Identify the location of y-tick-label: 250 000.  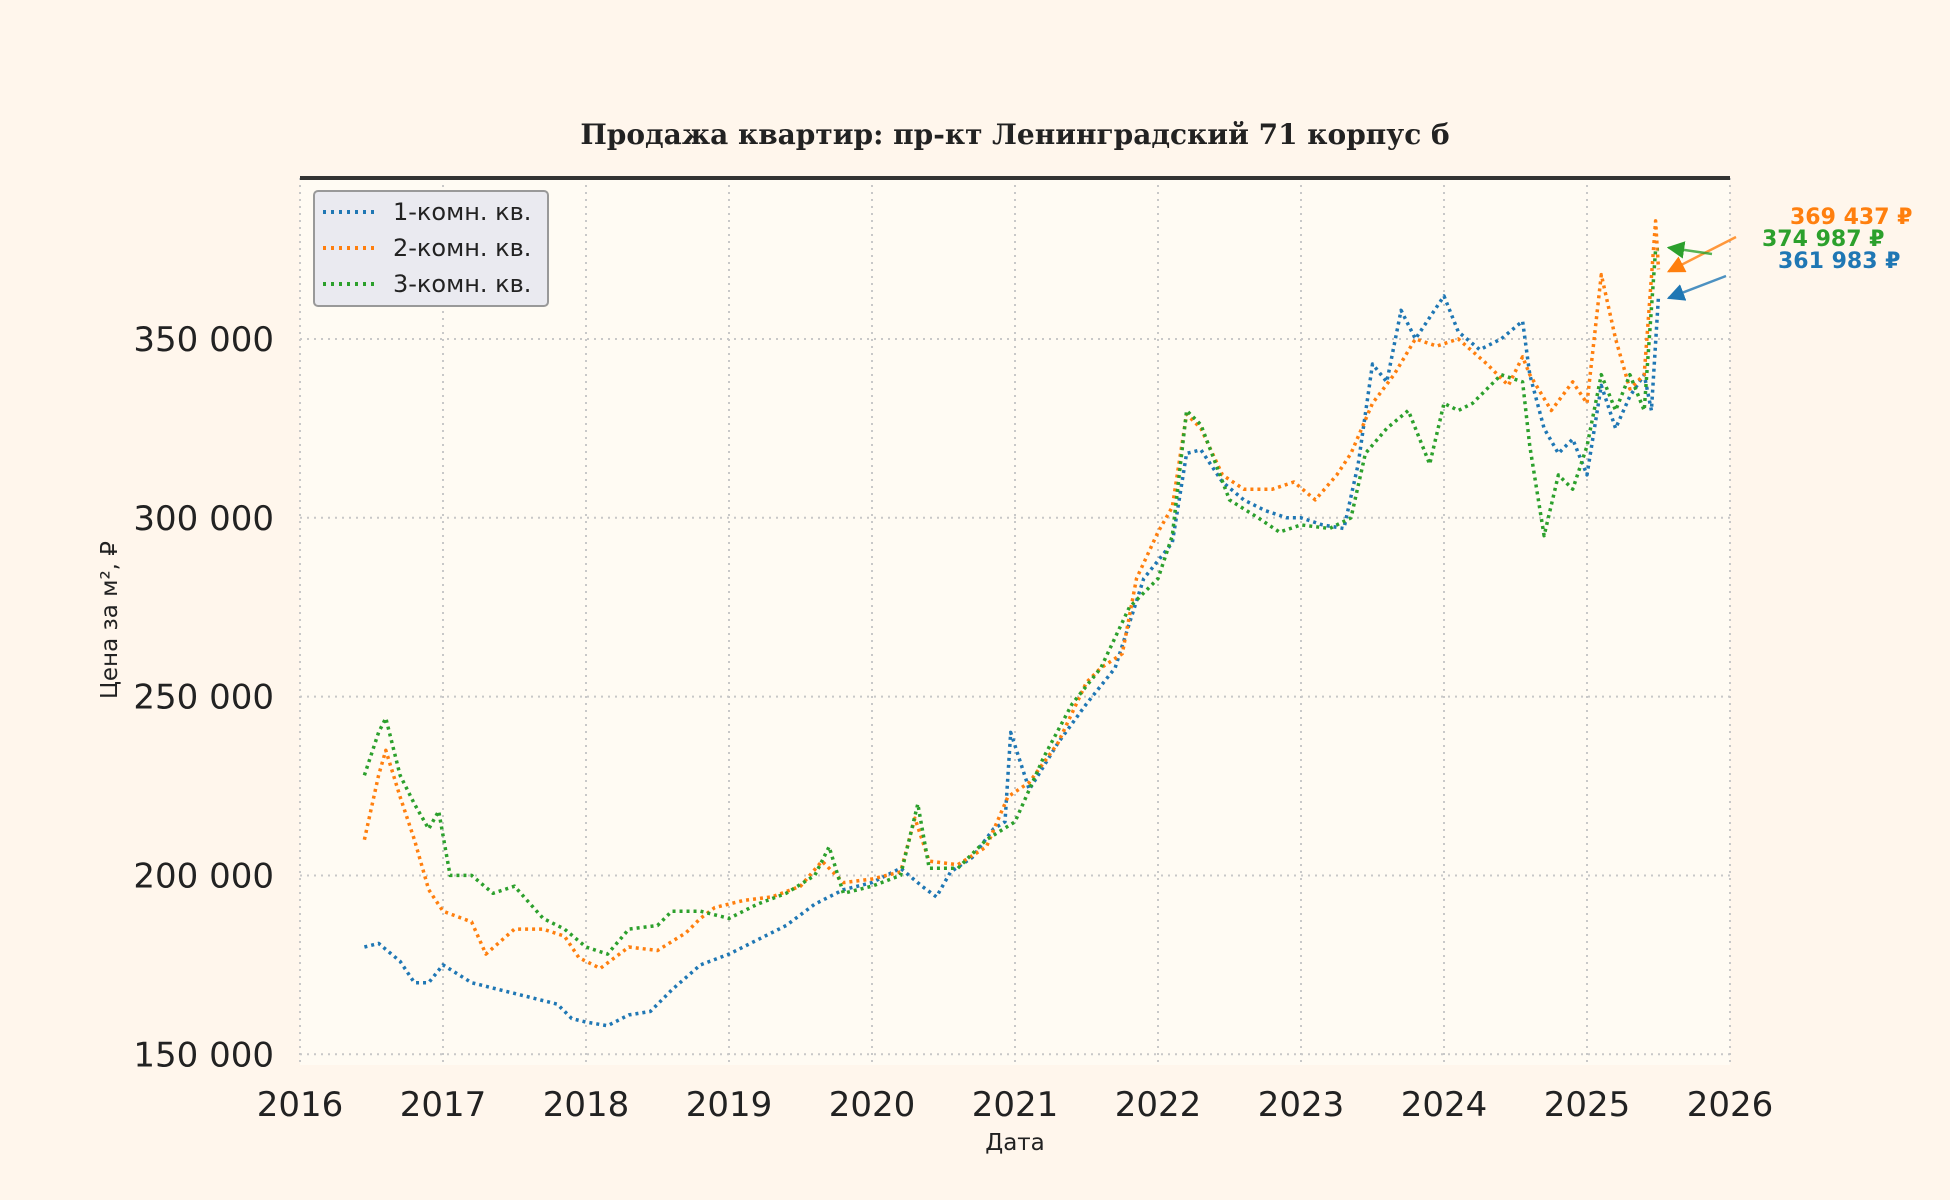
(203, 698).